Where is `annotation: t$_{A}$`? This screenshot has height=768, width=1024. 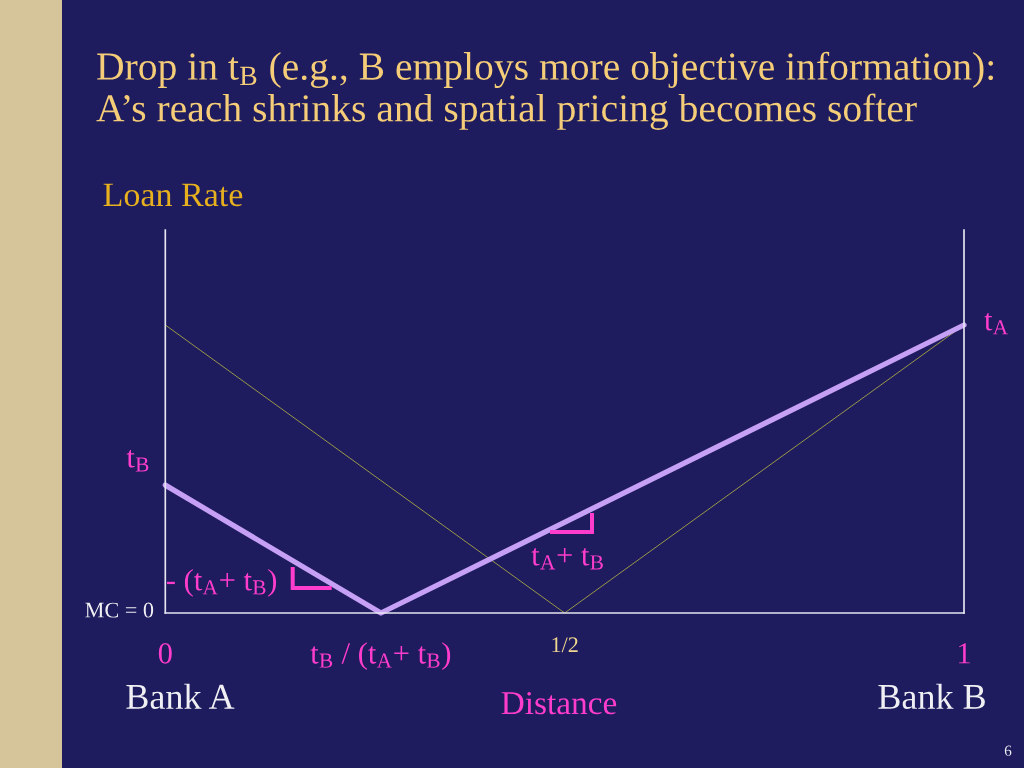
annotation: t$_{A}$ is located at coordinates (996, 323).